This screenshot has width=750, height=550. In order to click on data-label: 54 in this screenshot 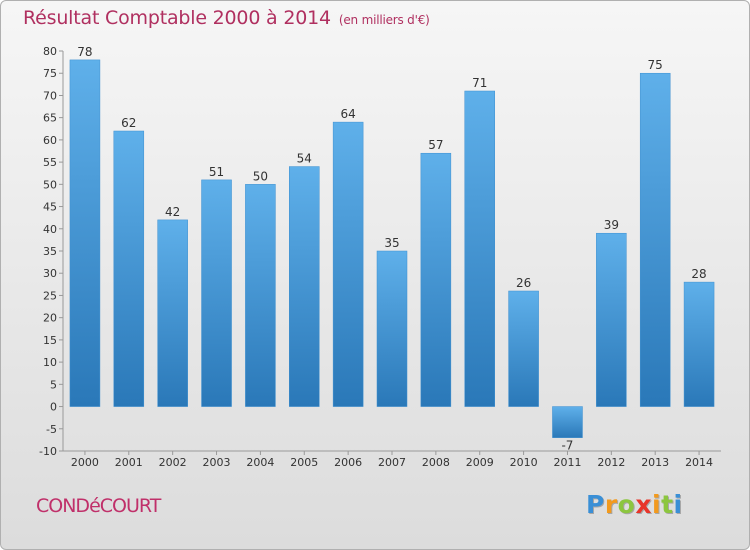, I will do `click(304, 159)`.